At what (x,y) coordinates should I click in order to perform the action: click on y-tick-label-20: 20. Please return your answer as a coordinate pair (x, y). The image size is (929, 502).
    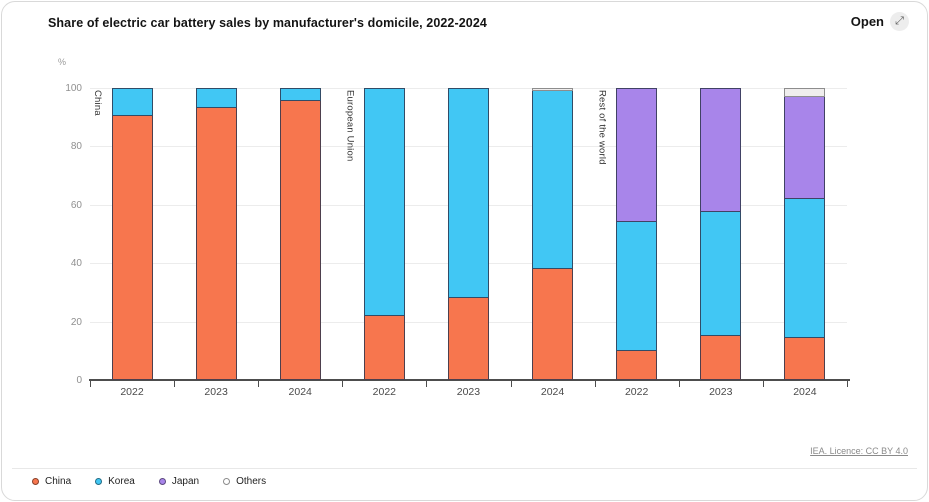
    Looking at the image, I should click on (76, 322).